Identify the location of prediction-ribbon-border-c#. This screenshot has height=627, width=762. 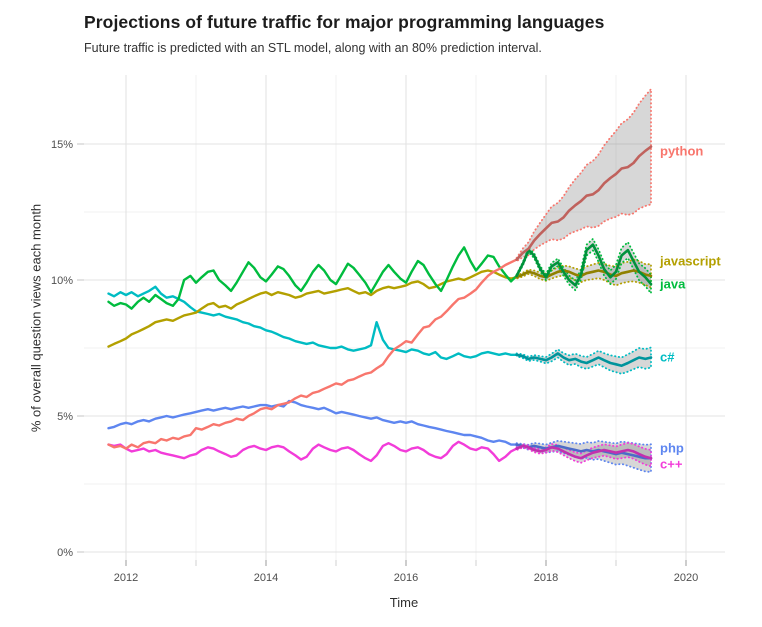
(583, 360).